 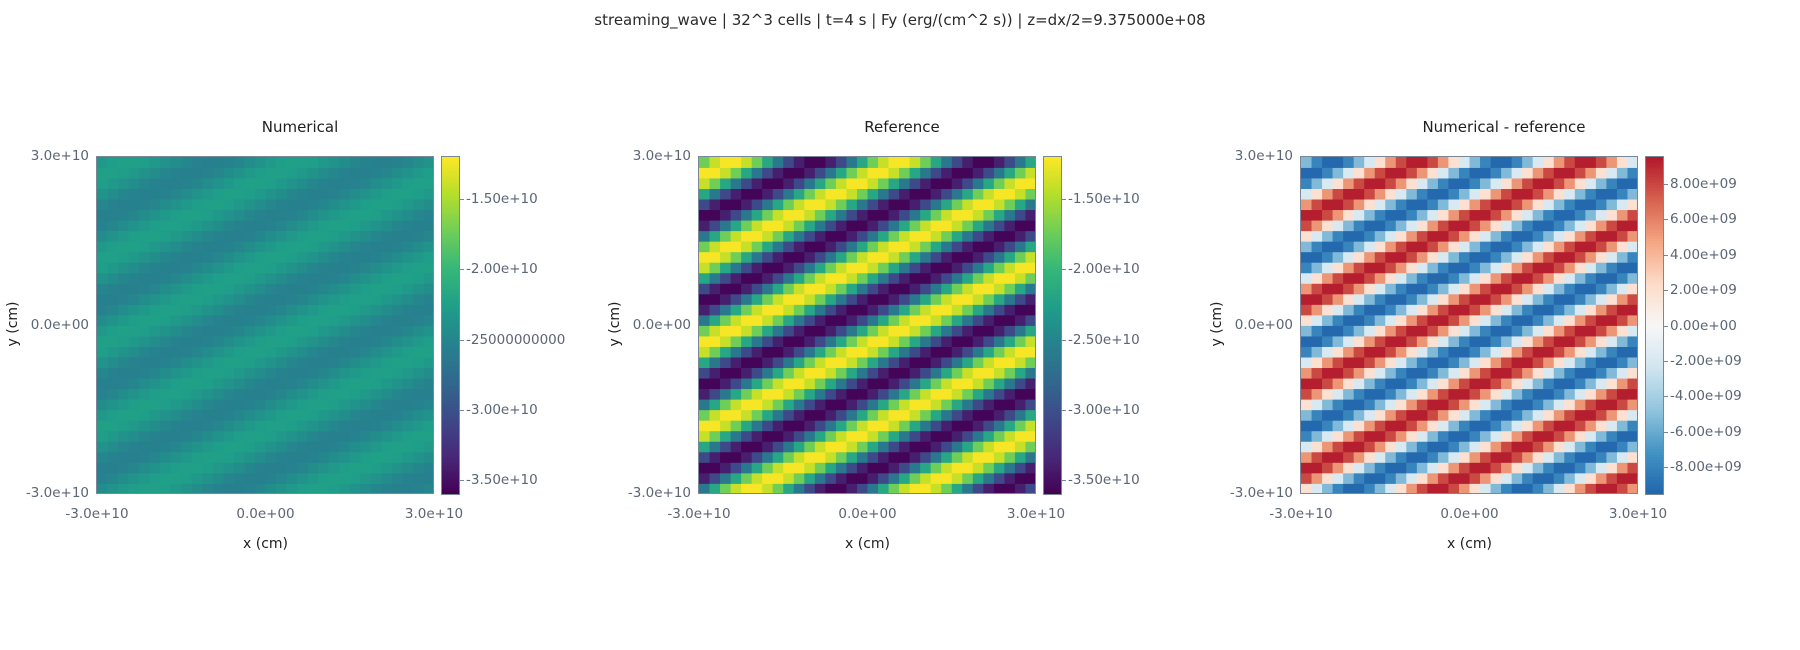 What do you see at coordinates (499, 409) in the screenshot?
I see `colorbar-tick-label: -3.00e+10` at bounding box center [499, 409].